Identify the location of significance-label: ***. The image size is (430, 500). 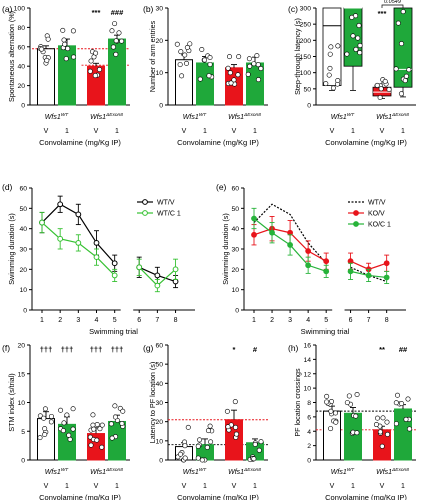
(96, 12).